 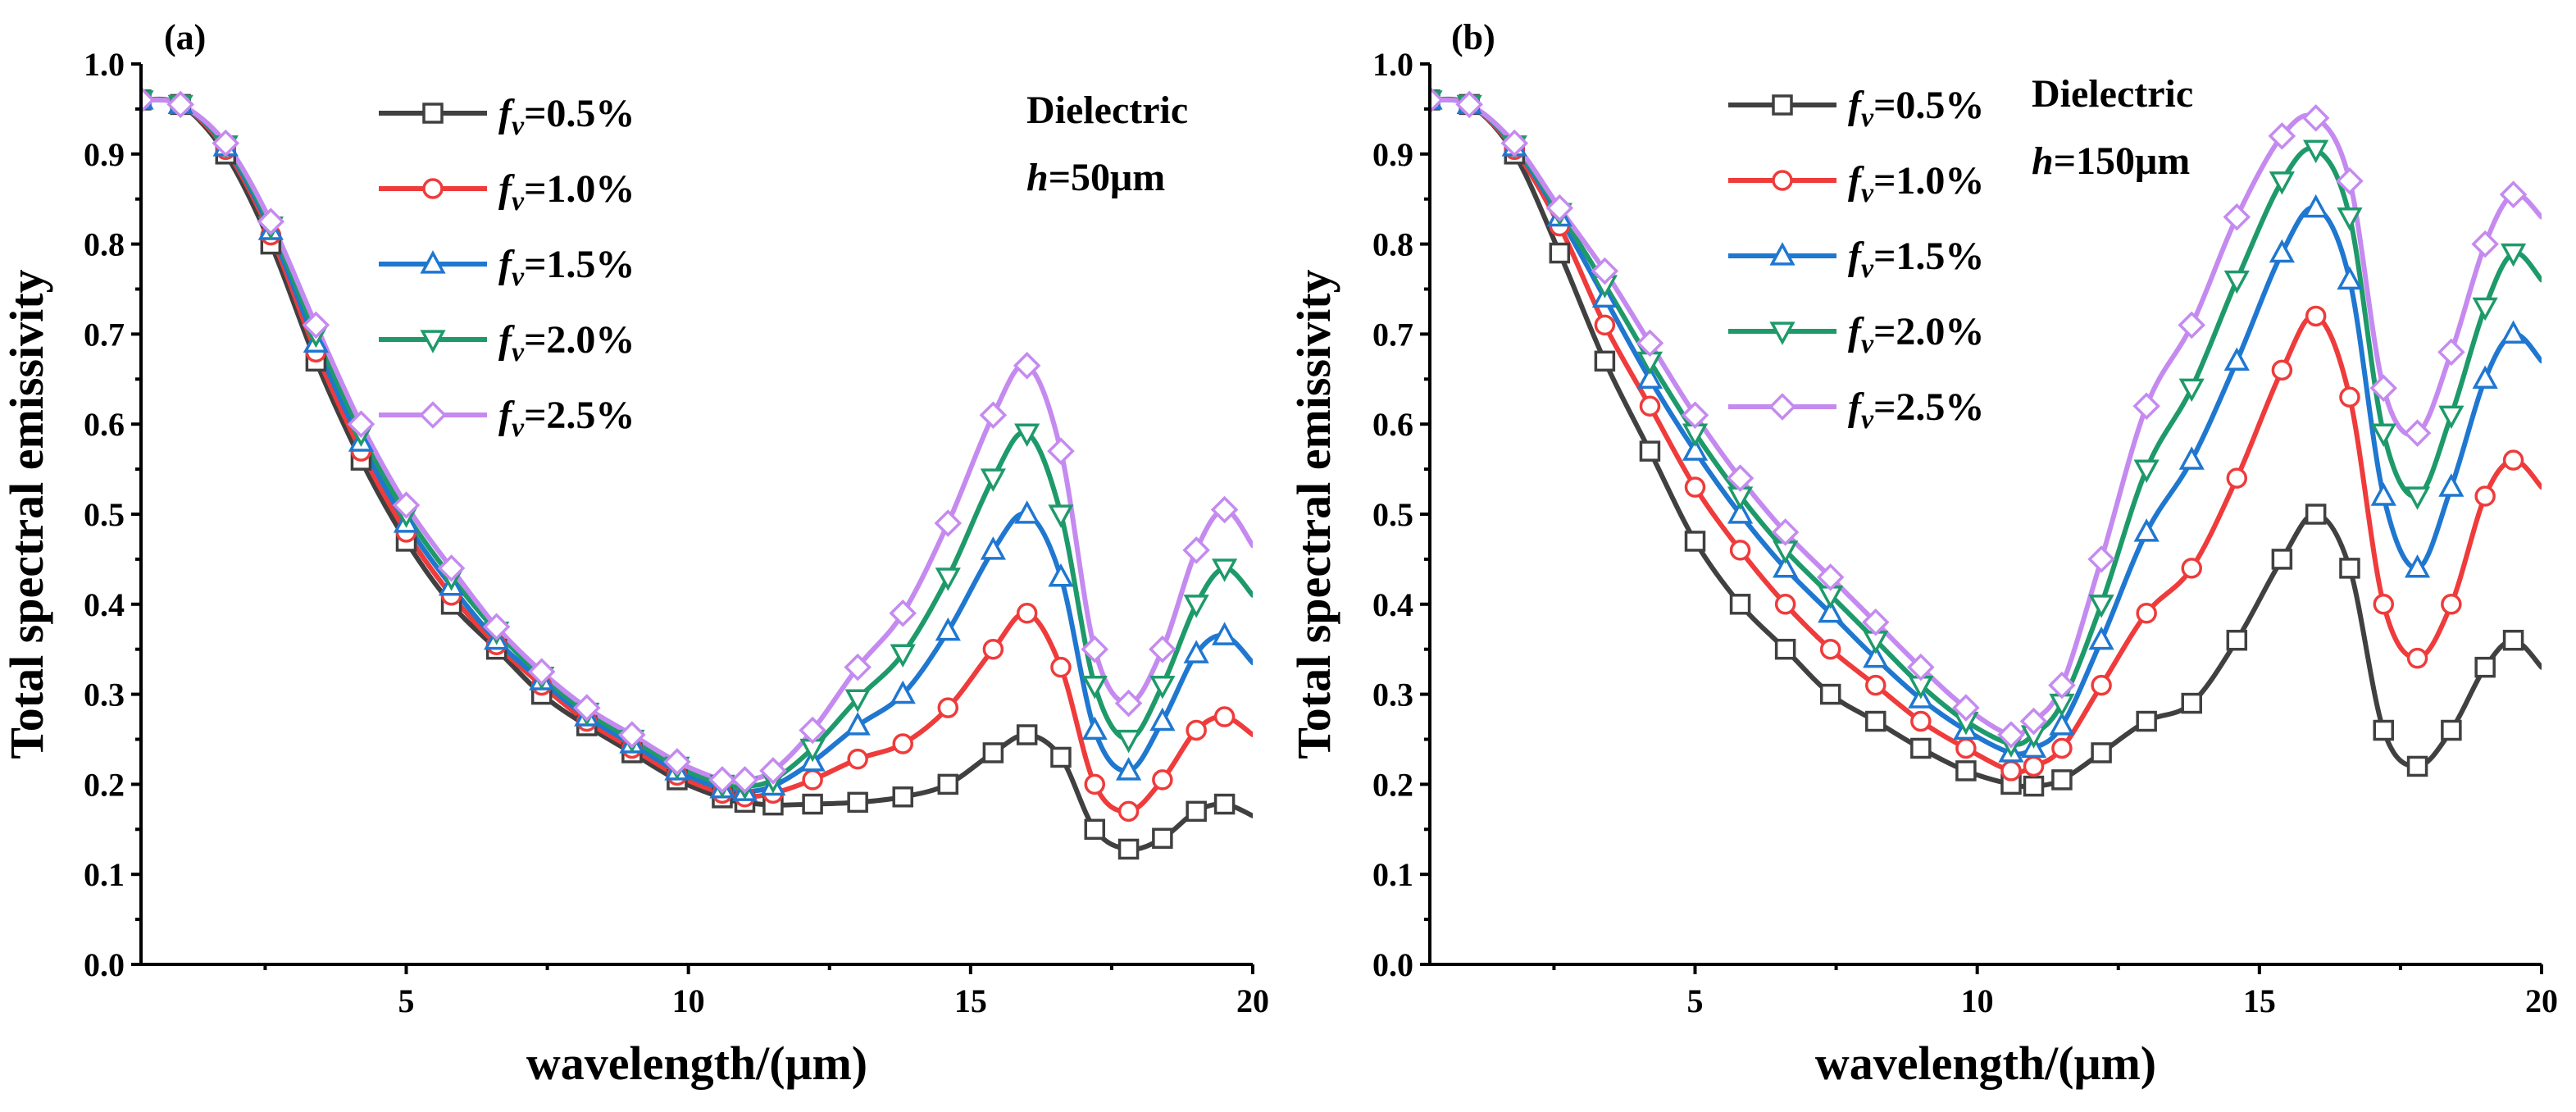 What do you see at coordinates (970, 1001) in the screenshot?
I see `x-tick-label: 15` at bounding box center [970, 1001].